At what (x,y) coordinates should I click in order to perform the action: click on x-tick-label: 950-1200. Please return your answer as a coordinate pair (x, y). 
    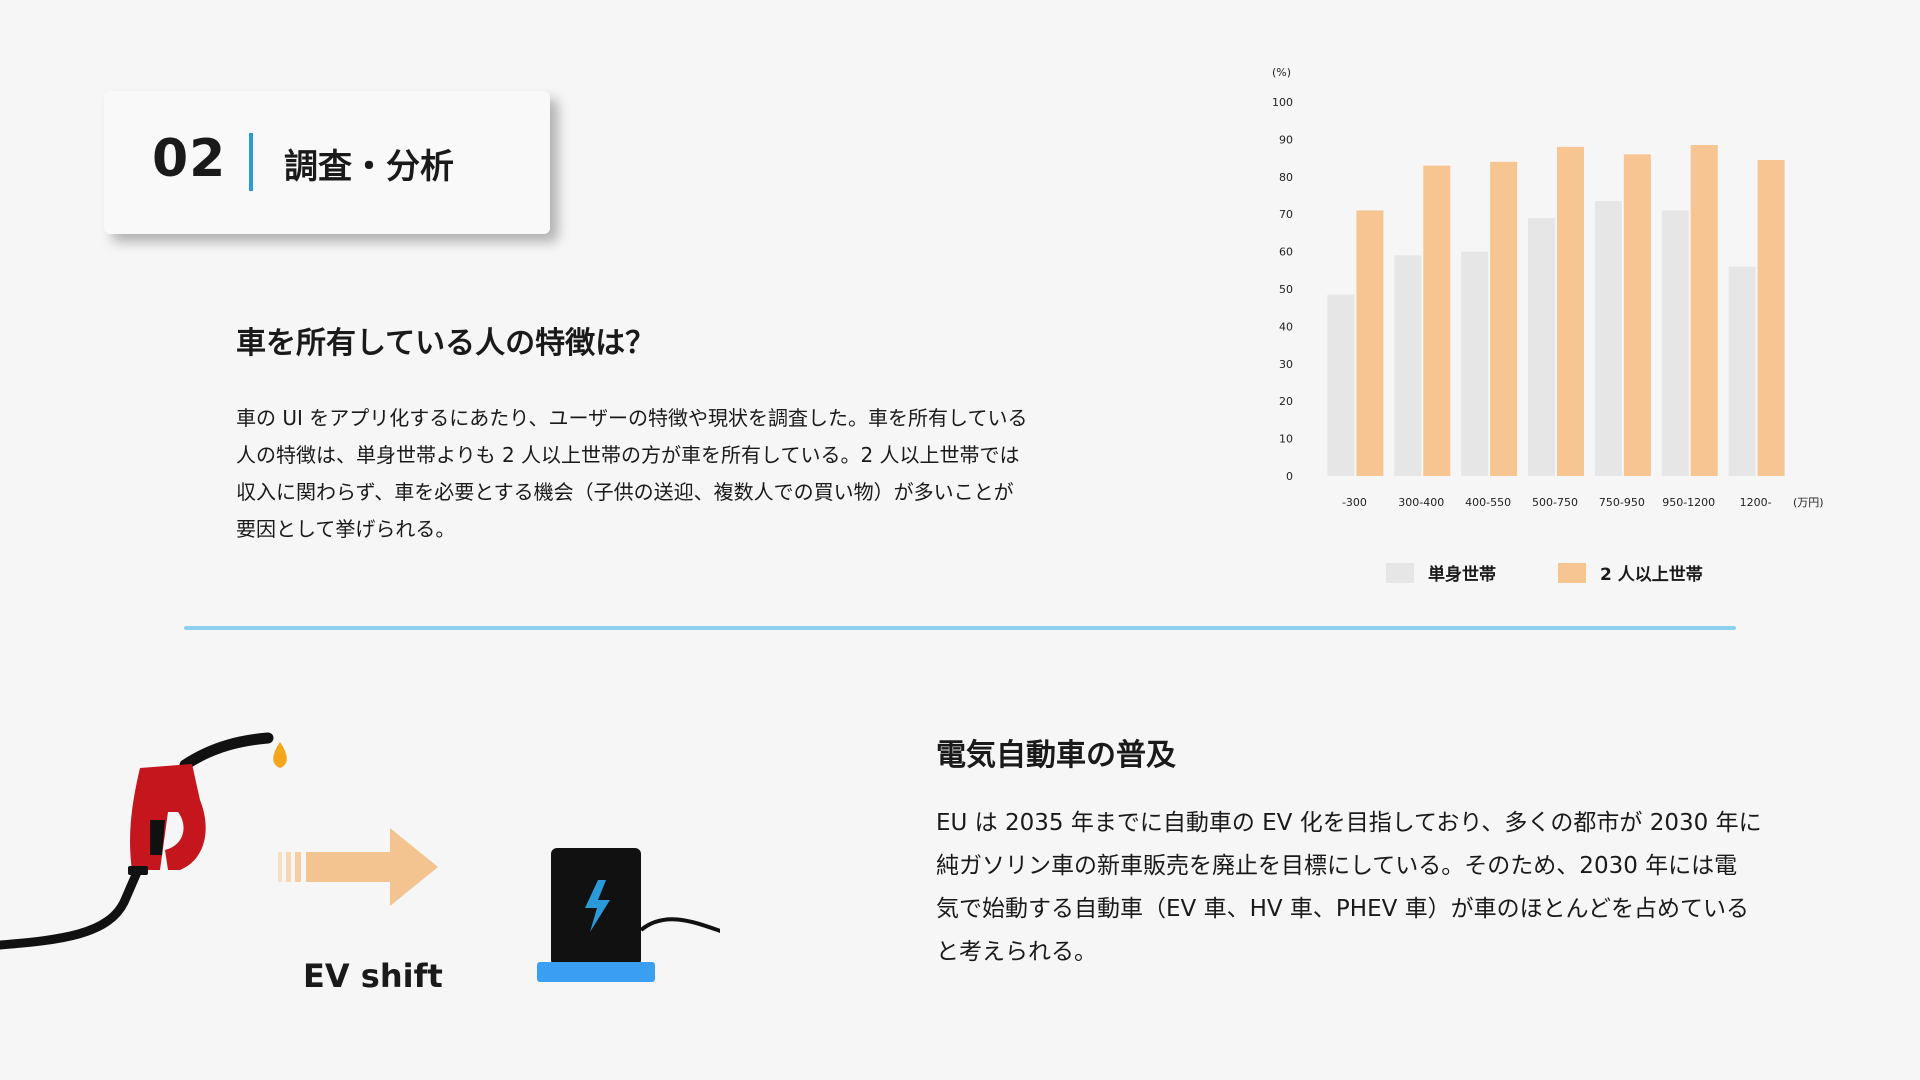
    Looking at the image, I should click on (1688, 502).